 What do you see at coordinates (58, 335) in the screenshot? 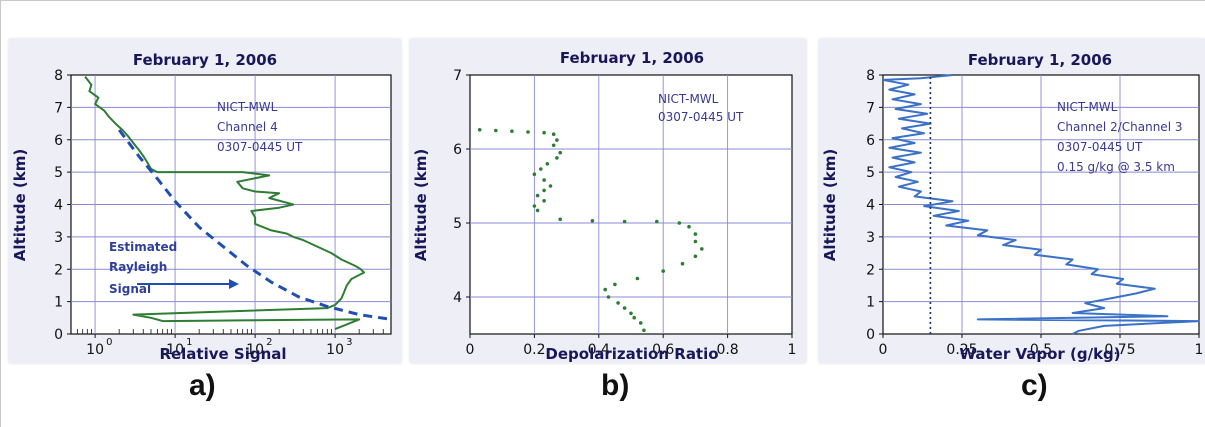
I see `chart-a-y-tick-label-0: 0` at bounding box center [58, 335].